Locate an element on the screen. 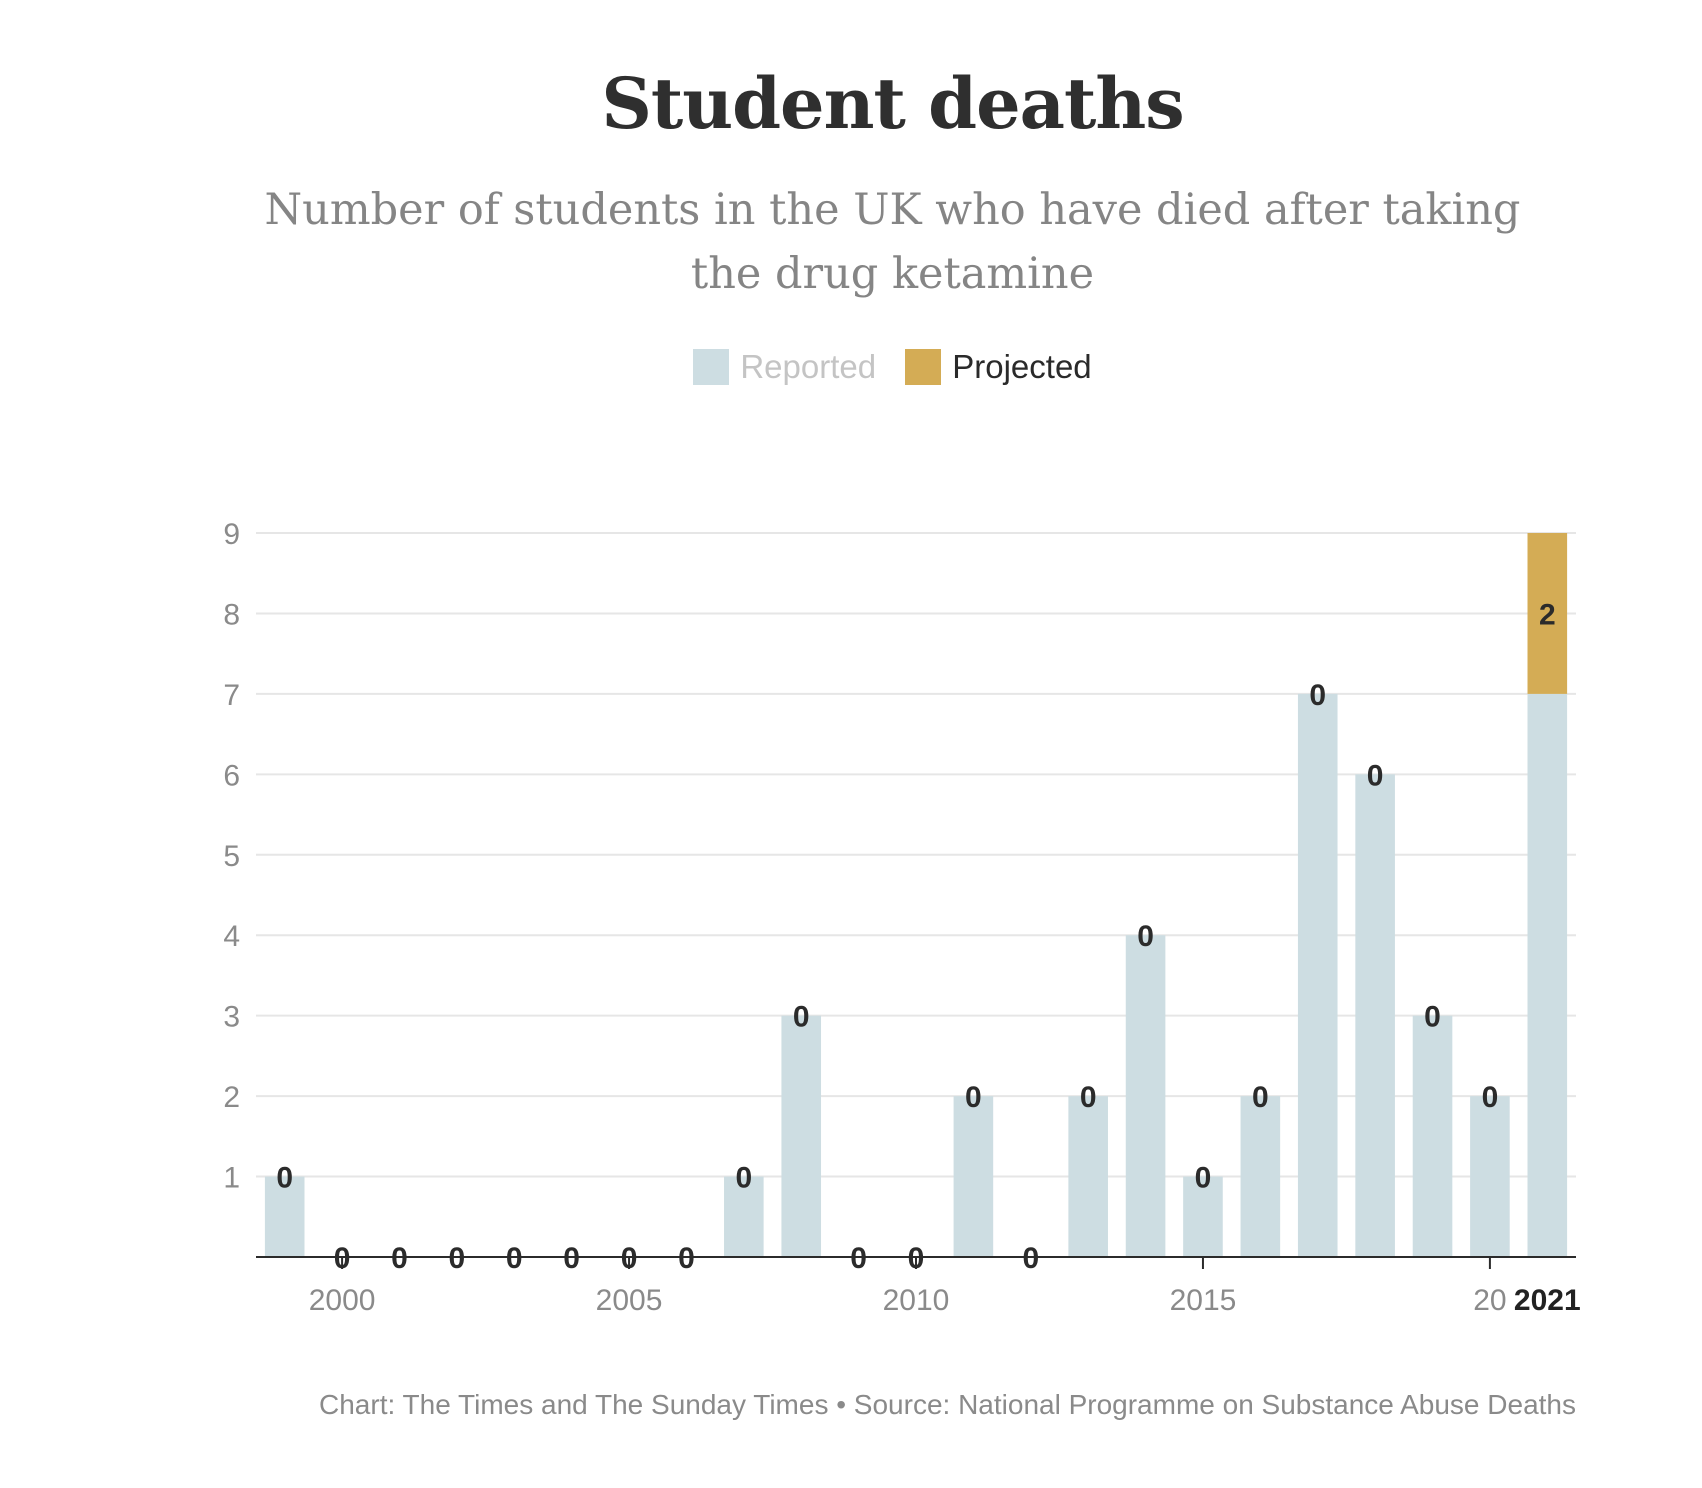  bar-reported-2020 is located at coordinates (1490, 1176).